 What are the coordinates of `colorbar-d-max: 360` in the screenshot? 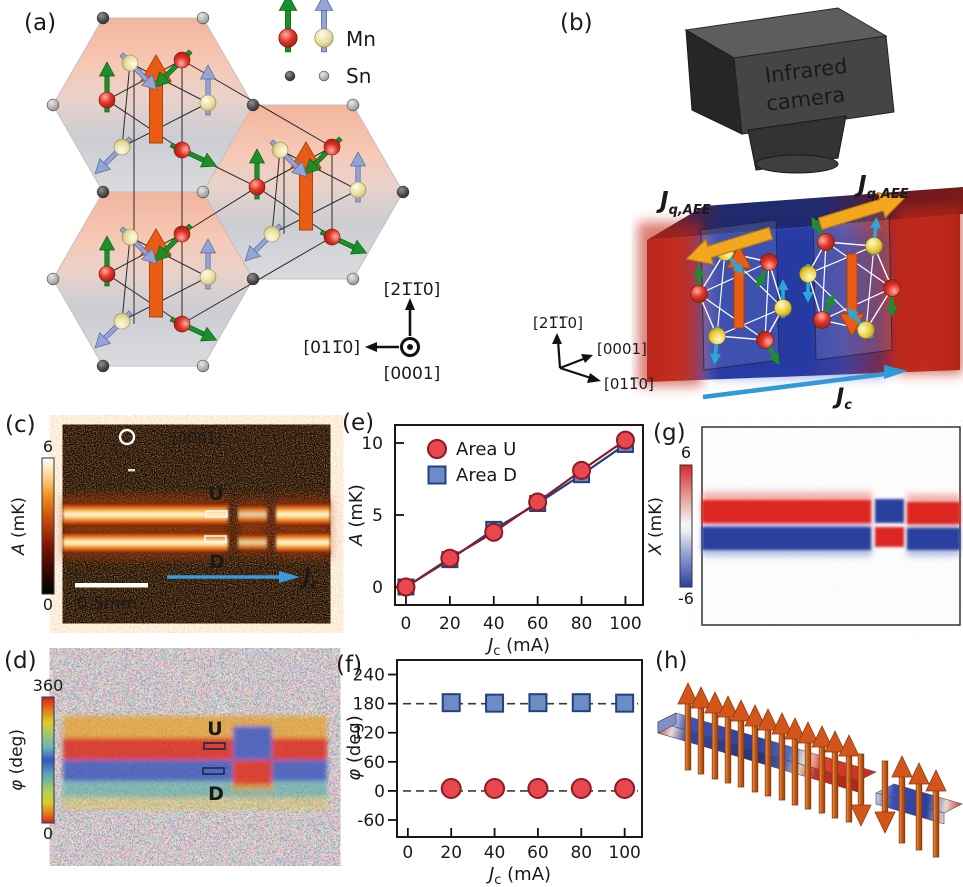 It's located at (48, 685).